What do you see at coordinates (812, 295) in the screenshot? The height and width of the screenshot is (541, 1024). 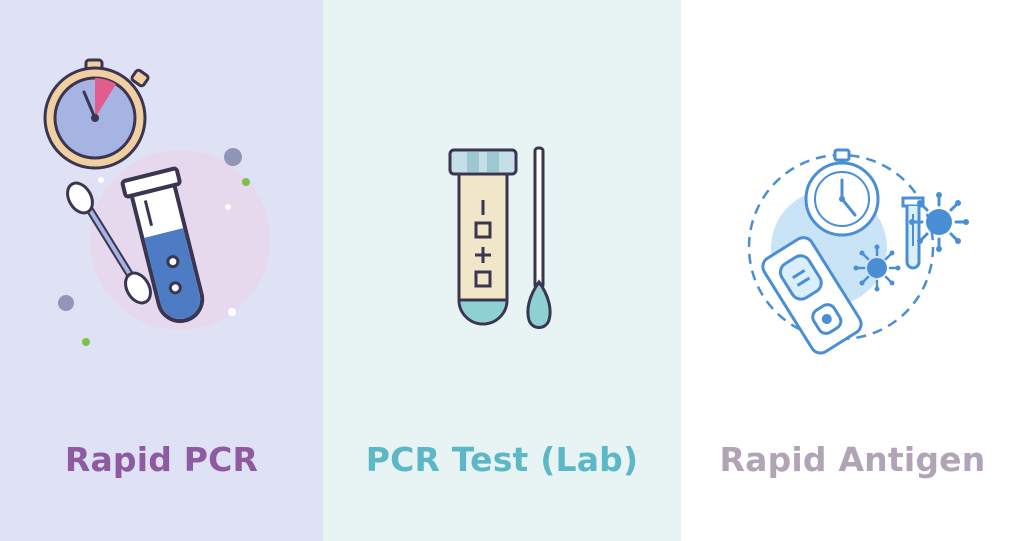 I see `antigen-test-cassette-icon` at bounding box center [812, 295].